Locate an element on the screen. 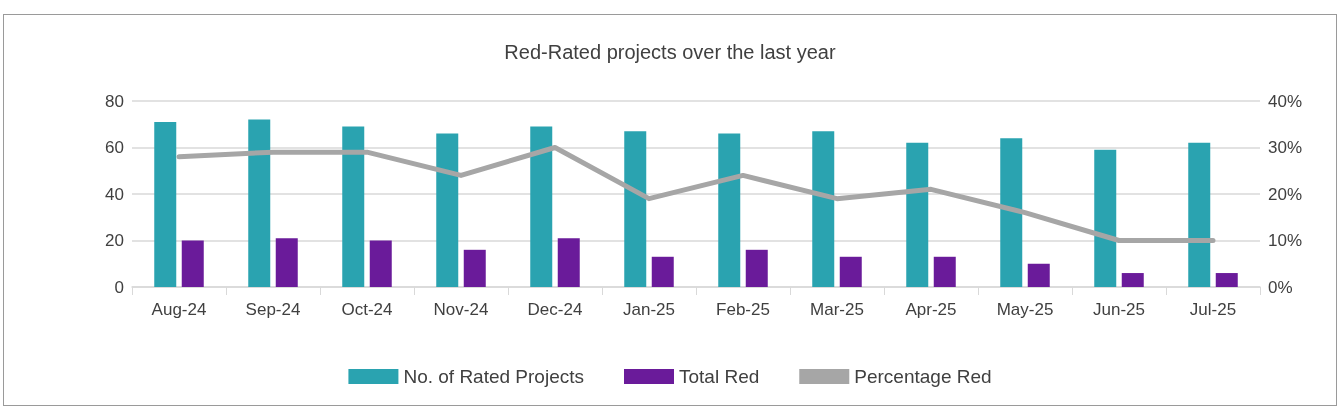  x-tick-label: Sep-24 is located at coordinates (273, 309).